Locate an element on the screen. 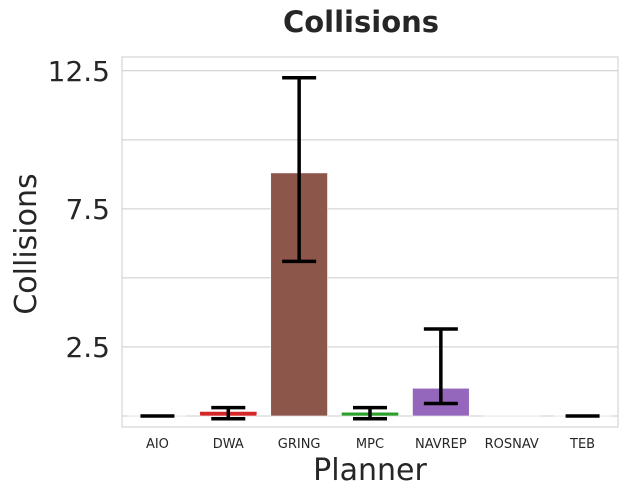  x-tick-label: ROSNAV is located at coordinates (512, 444).